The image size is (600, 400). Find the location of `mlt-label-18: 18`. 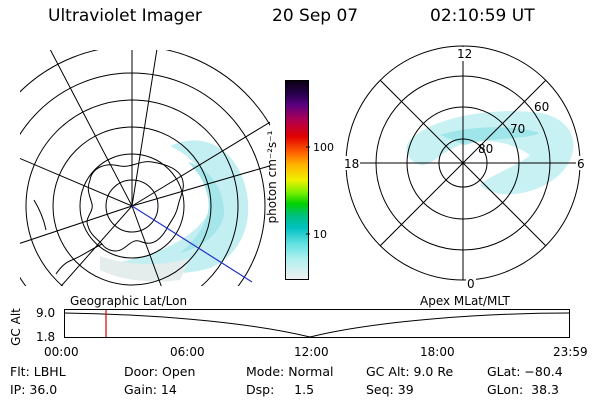

mlt-label-18: 18 is located at coordinates (351, 164).